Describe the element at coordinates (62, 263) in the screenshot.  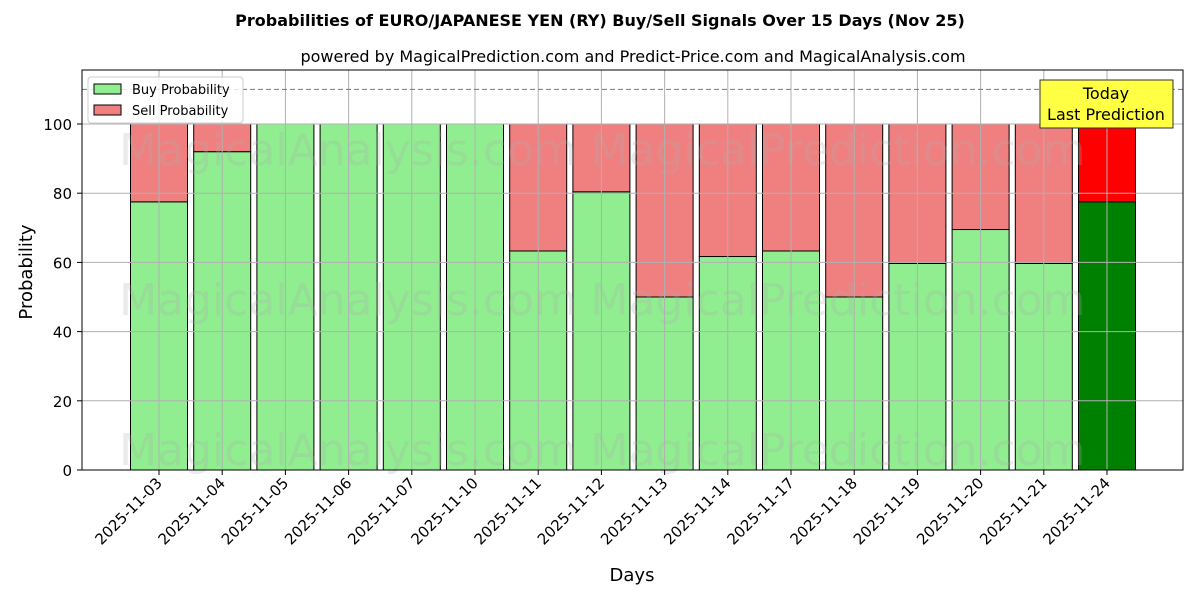
I see `y-tick-label: 60` at that location.